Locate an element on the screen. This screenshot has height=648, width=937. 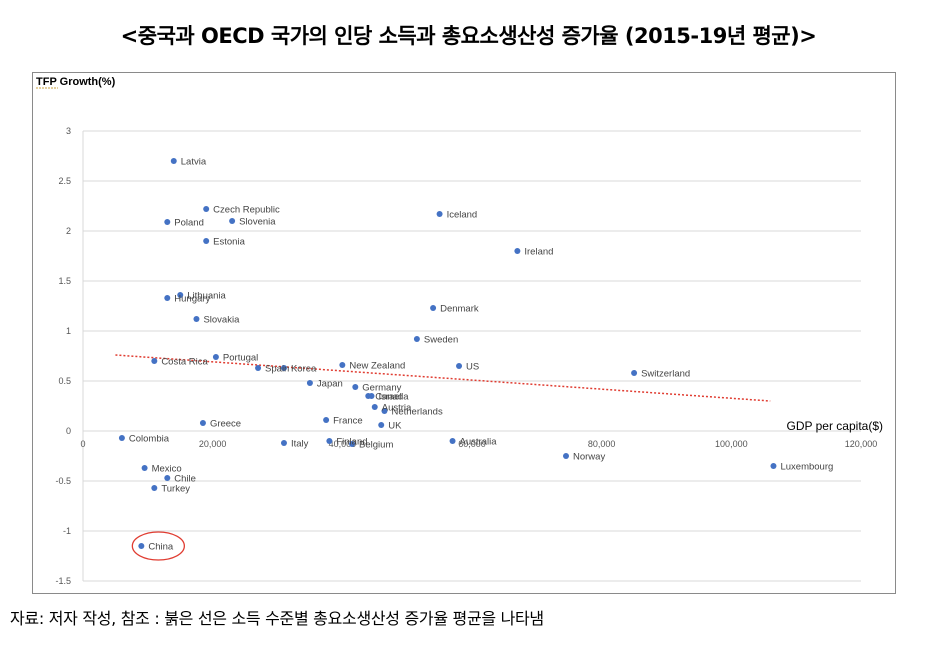
data-point-label: Portugal is located at coordinates (240, 358).